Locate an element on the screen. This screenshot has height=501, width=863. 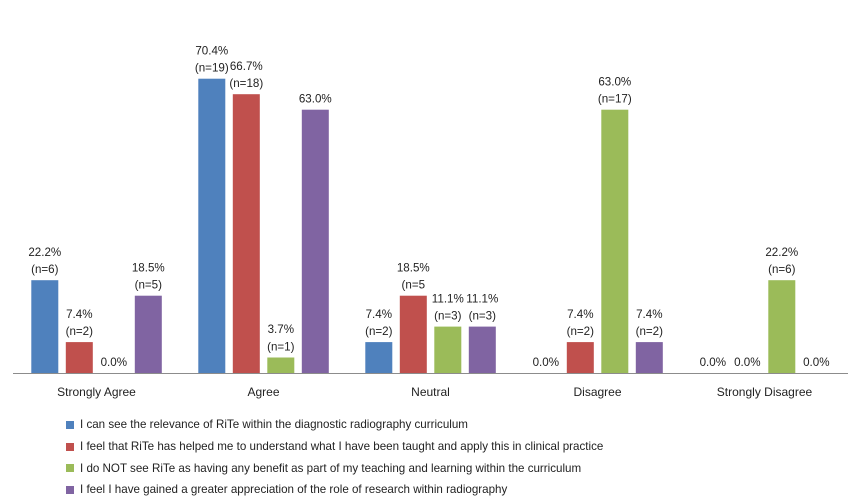
x-tick-label: Strongly Agree is located at coordinates (96, 392).